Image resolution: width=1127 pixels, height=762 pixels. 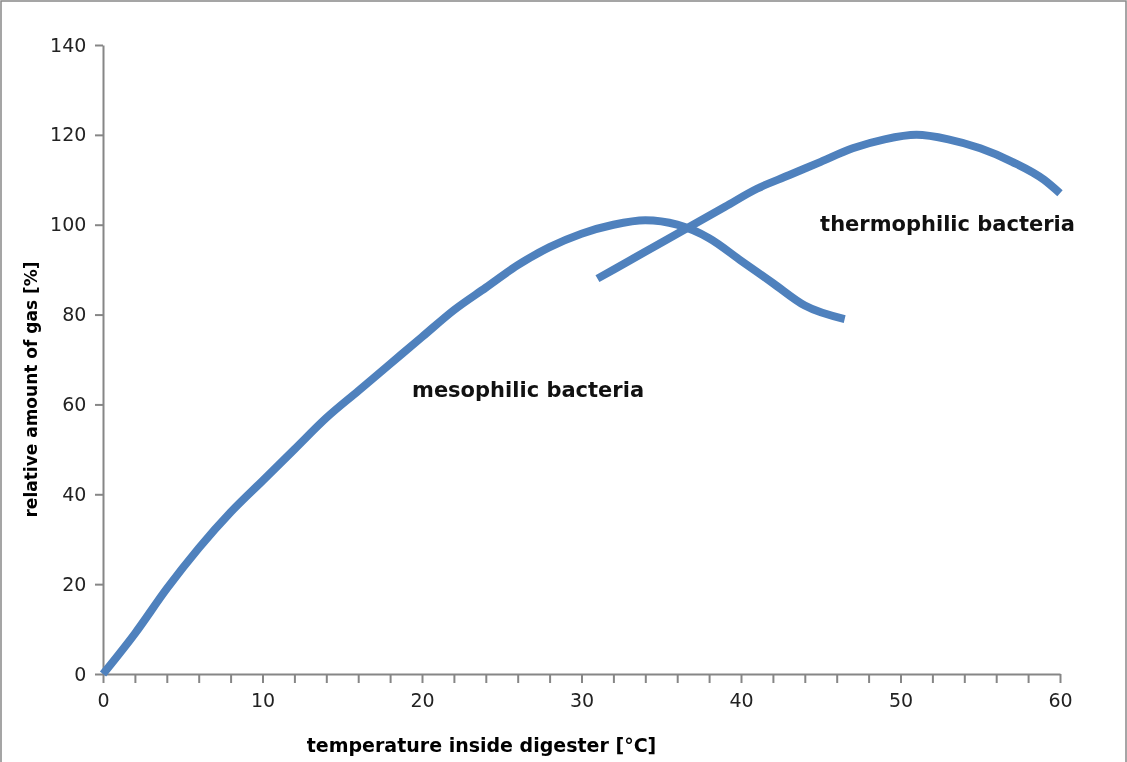 What do you see at coordinates (947, 224) in the screenshot?
I see `series-label: thermophilic bacteria` at bounding box center [947, 224].